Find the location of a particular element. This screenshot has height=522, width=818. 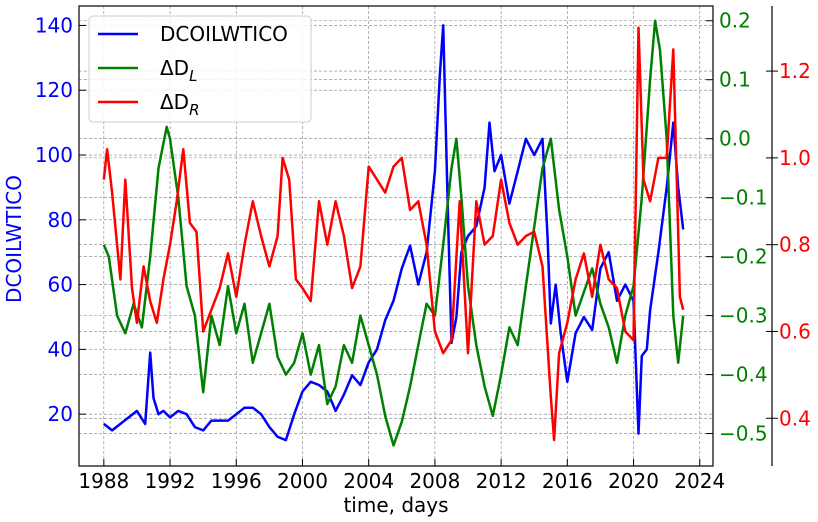

right1-tick-label: 0.2 is located at coordinates (735, 21).